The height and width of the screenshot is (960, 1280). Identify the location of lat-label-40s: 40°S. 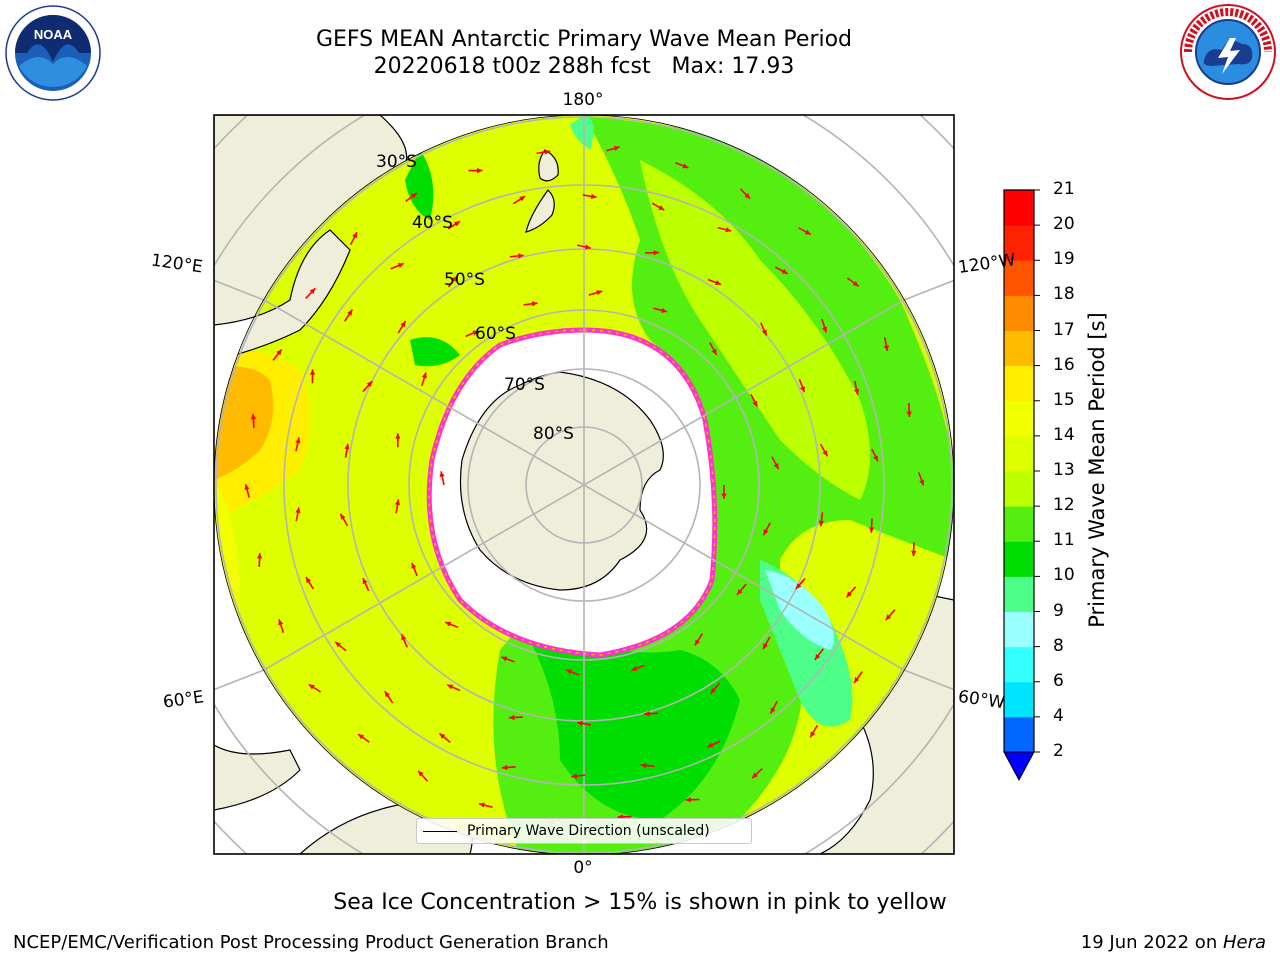
(432, 223).